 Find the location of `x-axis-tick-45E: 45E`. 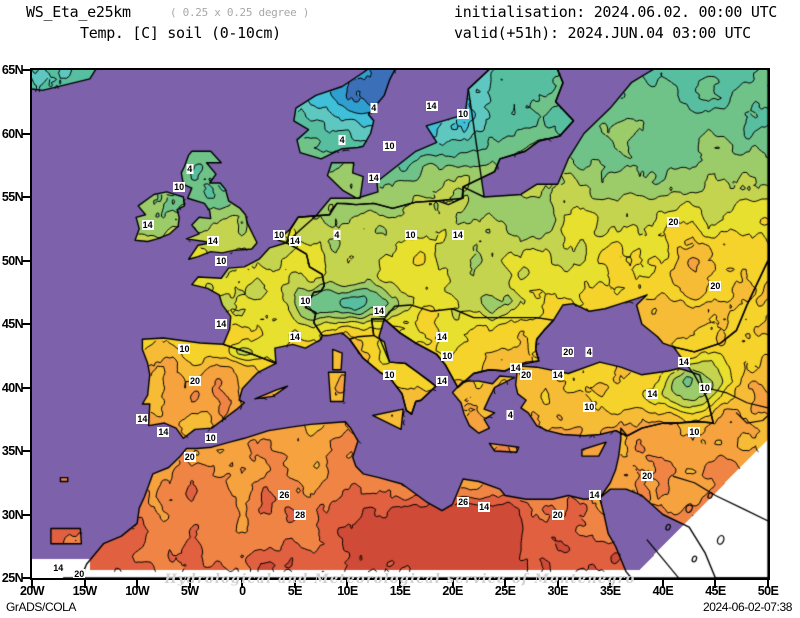

x-axis-tick-45E: 45E is located at coordinates (715, 591).